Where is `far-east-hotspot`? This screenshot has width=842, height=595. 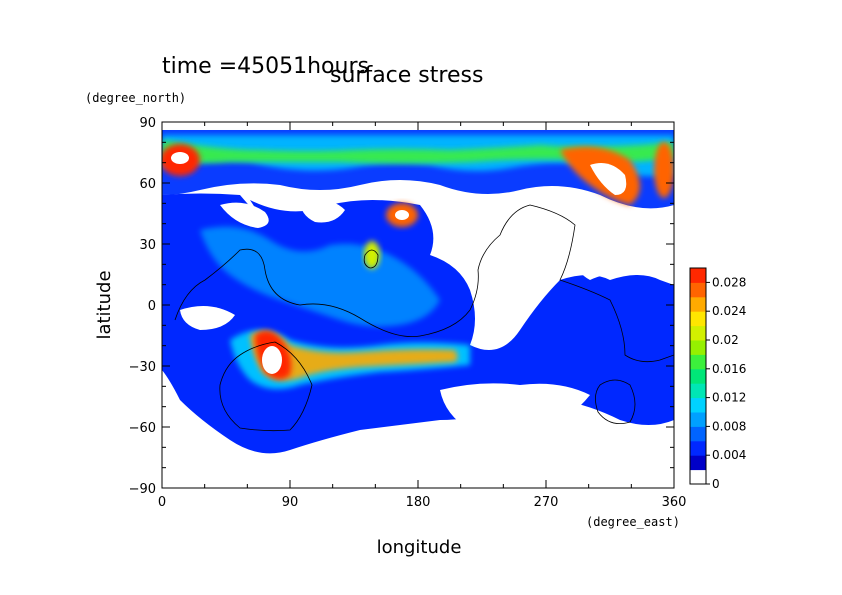 far-east-hotspot is located at coordinates (664, 170).